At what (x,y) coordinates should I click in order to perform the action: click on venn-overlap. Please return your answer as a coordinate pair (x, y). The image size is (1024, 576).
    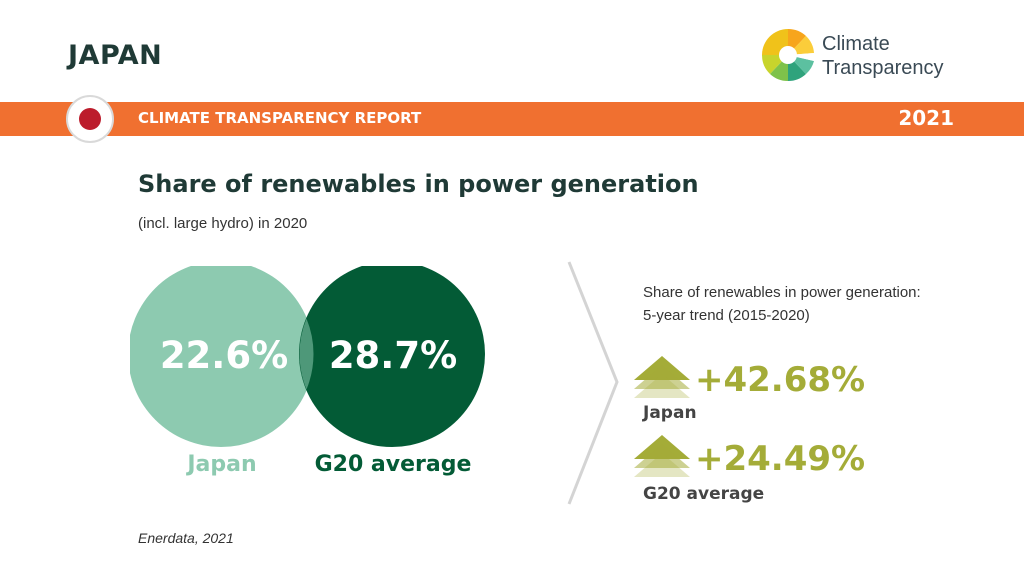
    Looking at the image, I should click on (306, 354).